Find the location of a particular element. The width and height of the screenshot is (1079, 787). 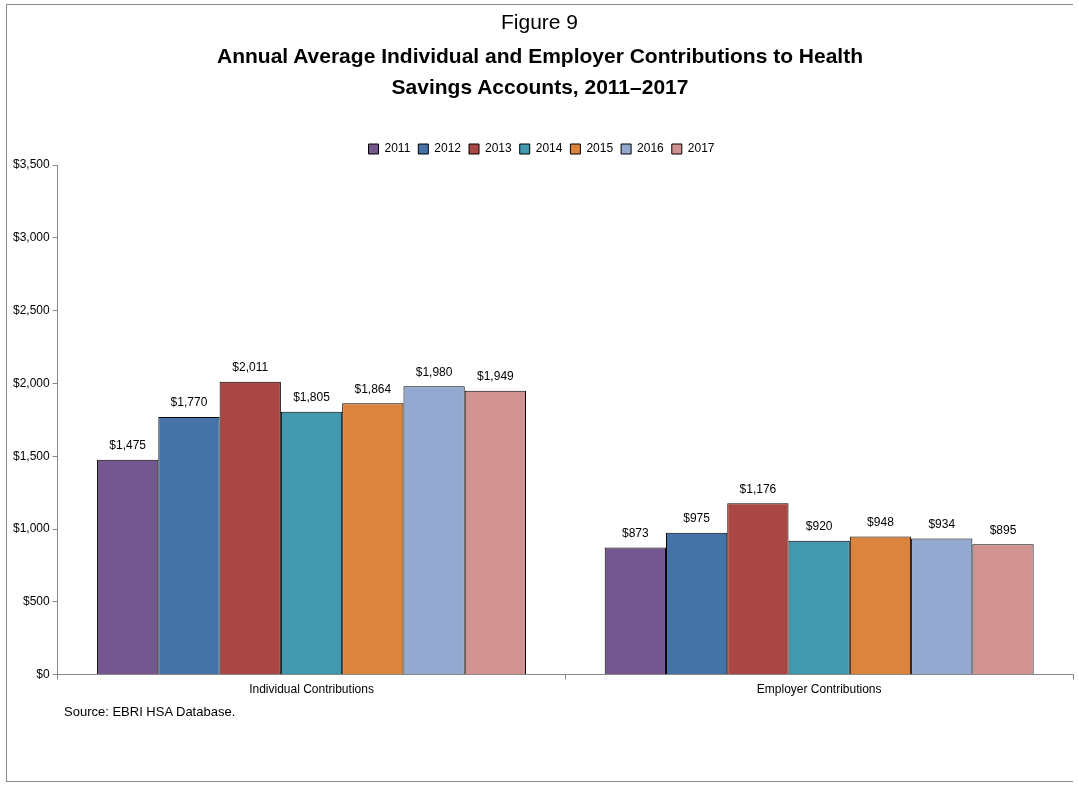

legend-label: 2016 is located at coordinates (651, 148).